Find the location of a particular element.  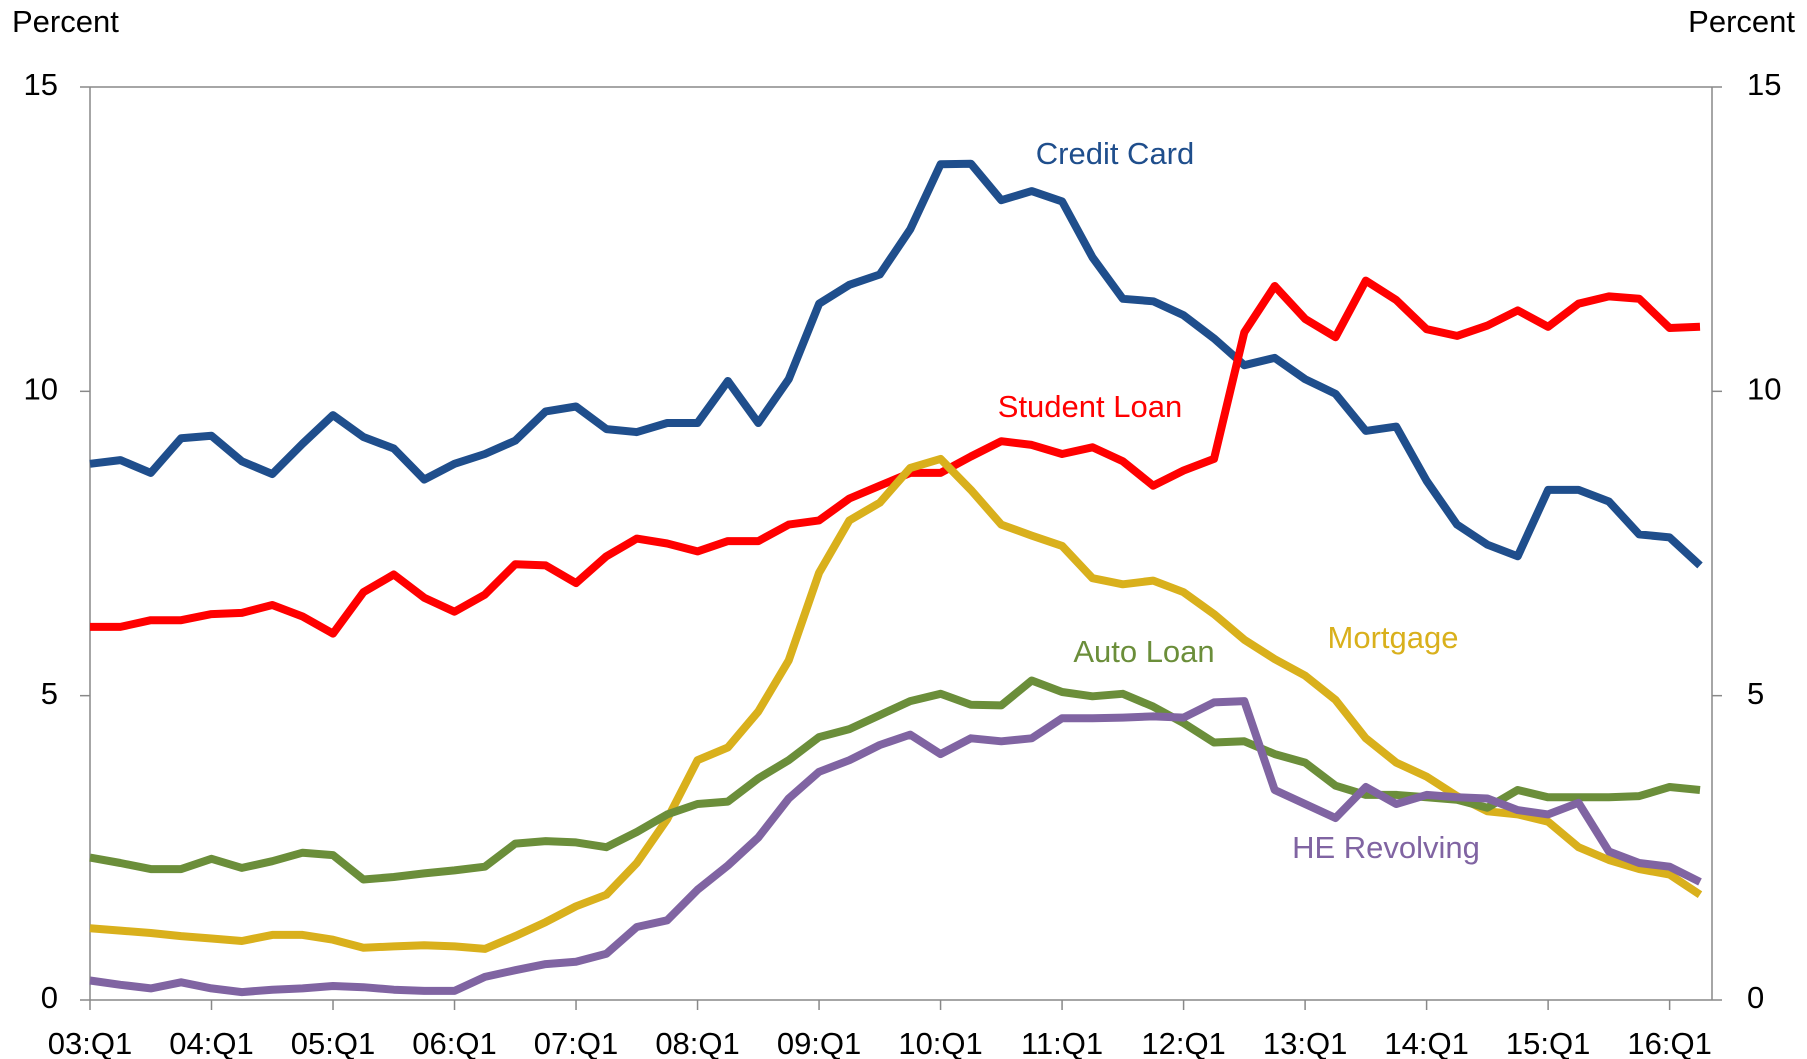

y2-tick-label: 5 is located at coordinates (1755, 693).